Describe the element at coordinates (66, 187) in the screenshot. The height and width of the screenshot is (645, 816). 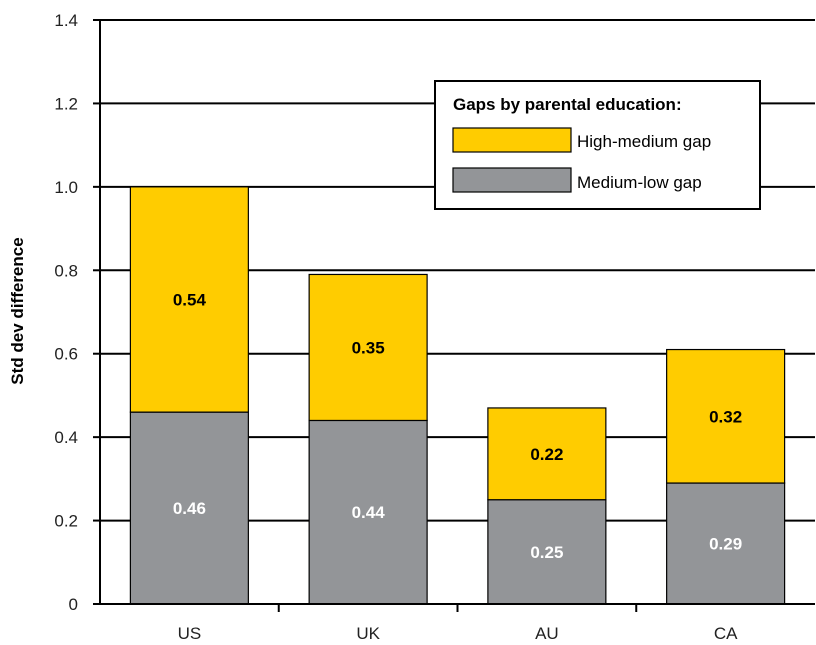
I see `y-tick-label: 1.0` at that location.